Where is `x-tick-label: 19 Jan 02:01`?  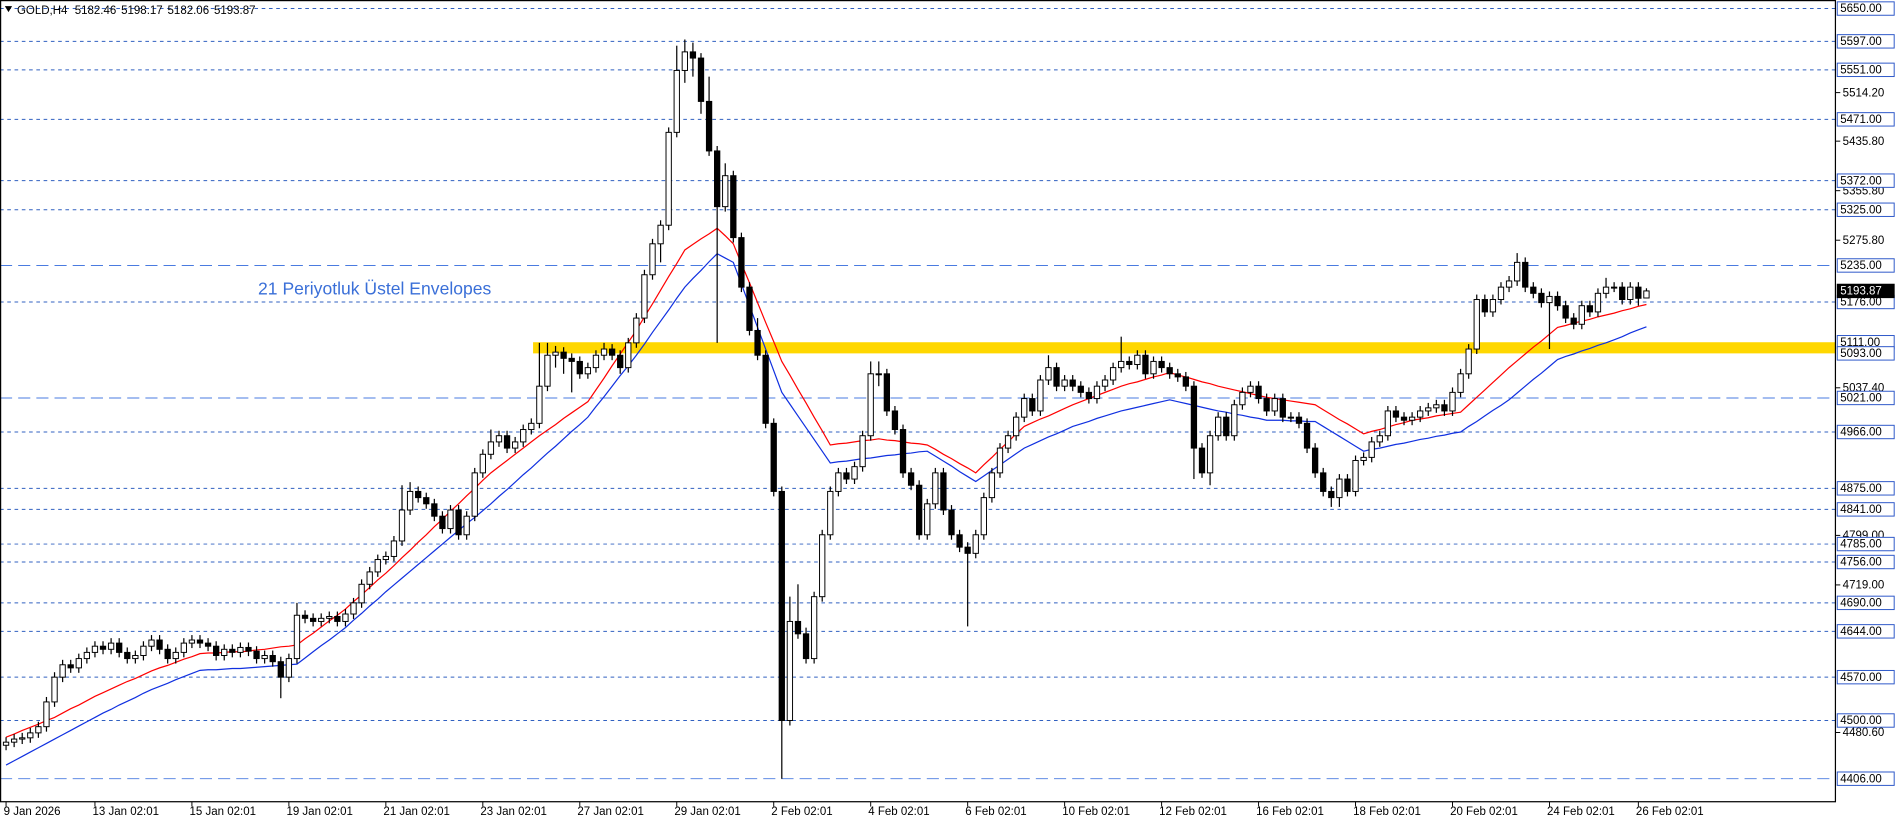 x-tick-label: 19 Jan 02:01 is located at coordinates (319, 812).